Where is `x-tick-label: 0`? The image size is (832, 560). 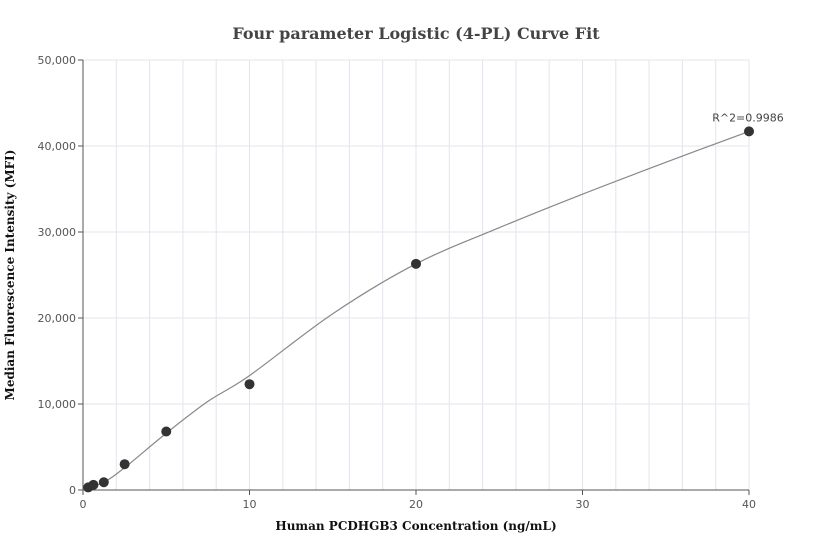 x-tick-label: 0 is located at coordinates (83, 504).